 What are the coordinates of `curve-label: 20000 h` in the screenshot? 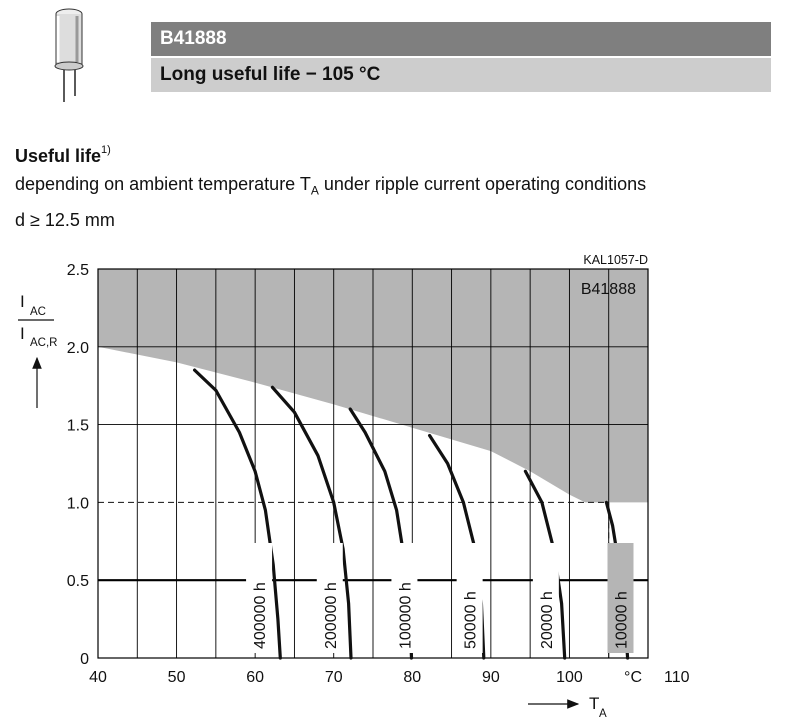 It's located at (547, 620).